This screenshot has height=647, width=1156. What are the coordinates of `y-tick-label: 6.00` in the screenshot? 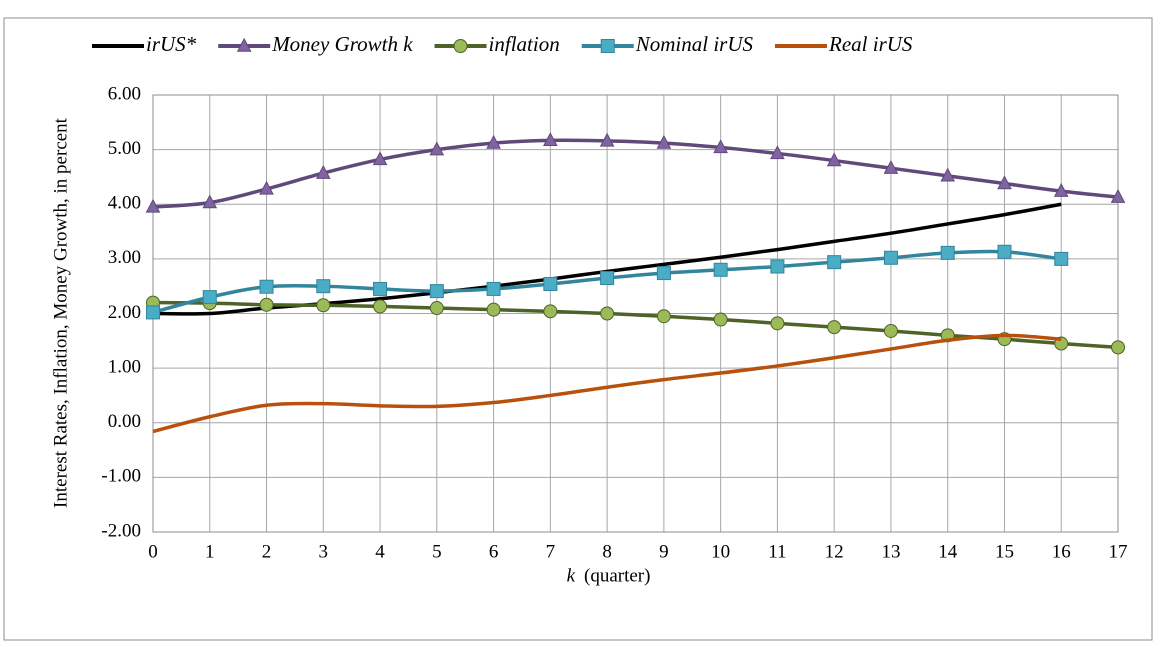 It's located at (124, 93).